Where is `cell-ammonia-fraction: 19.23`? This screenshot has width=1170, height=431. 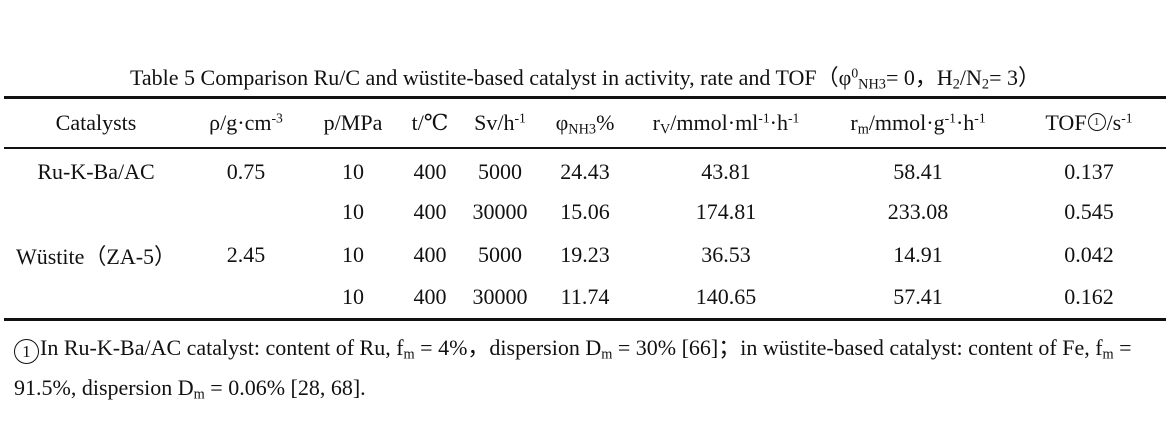 cell-ammonia-fraction: 19.23 is located at coordinates (585, 254).